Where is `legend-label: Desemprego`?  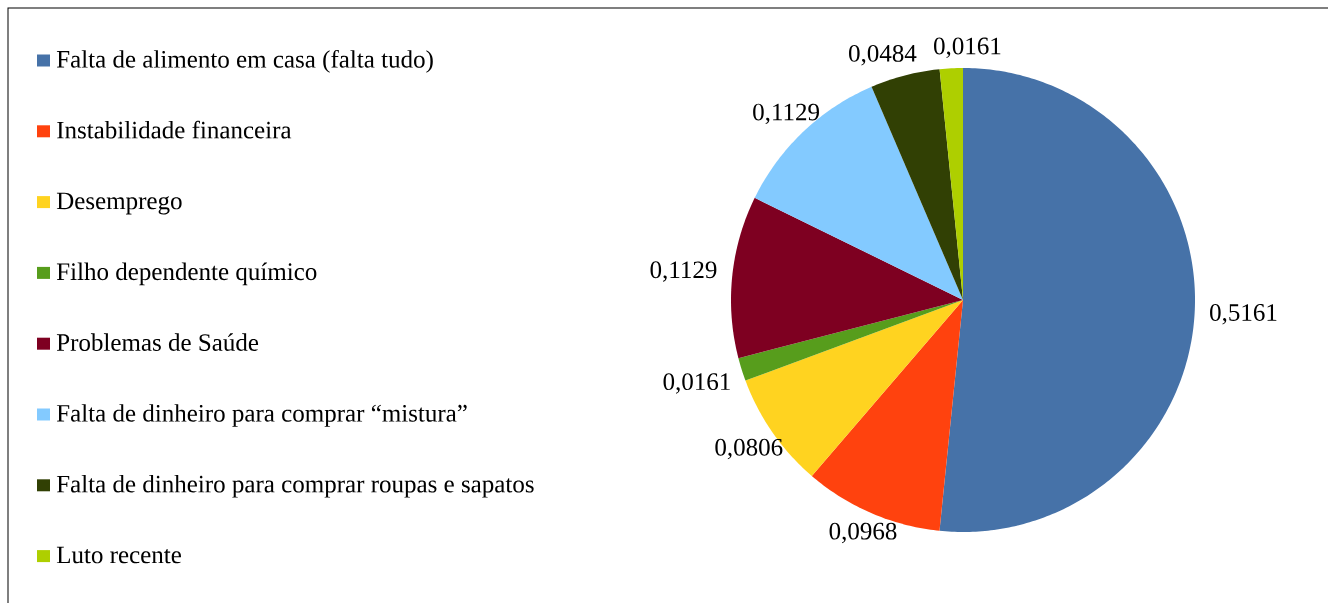 legend-label: Desemprego is located at coordinates (119, 203).